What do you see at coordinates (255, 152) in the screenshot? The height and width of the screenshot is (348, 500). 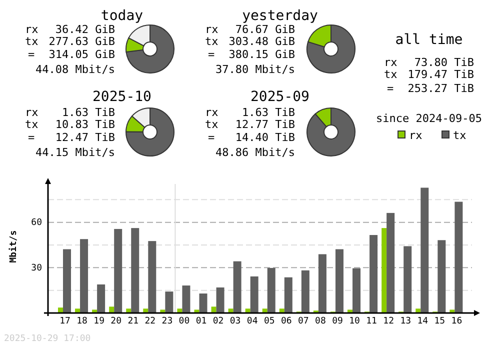 I see `text: 48.86 Mbit/s` at bounding box center [255, 152].